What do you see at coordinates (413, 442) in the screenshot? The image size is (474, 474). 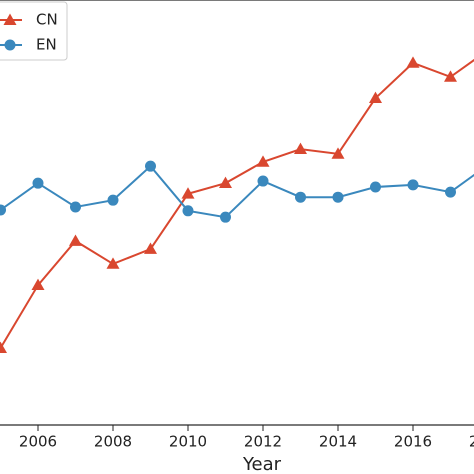 I see `x-tick-label: 2016` at bounding box center [413, 442].